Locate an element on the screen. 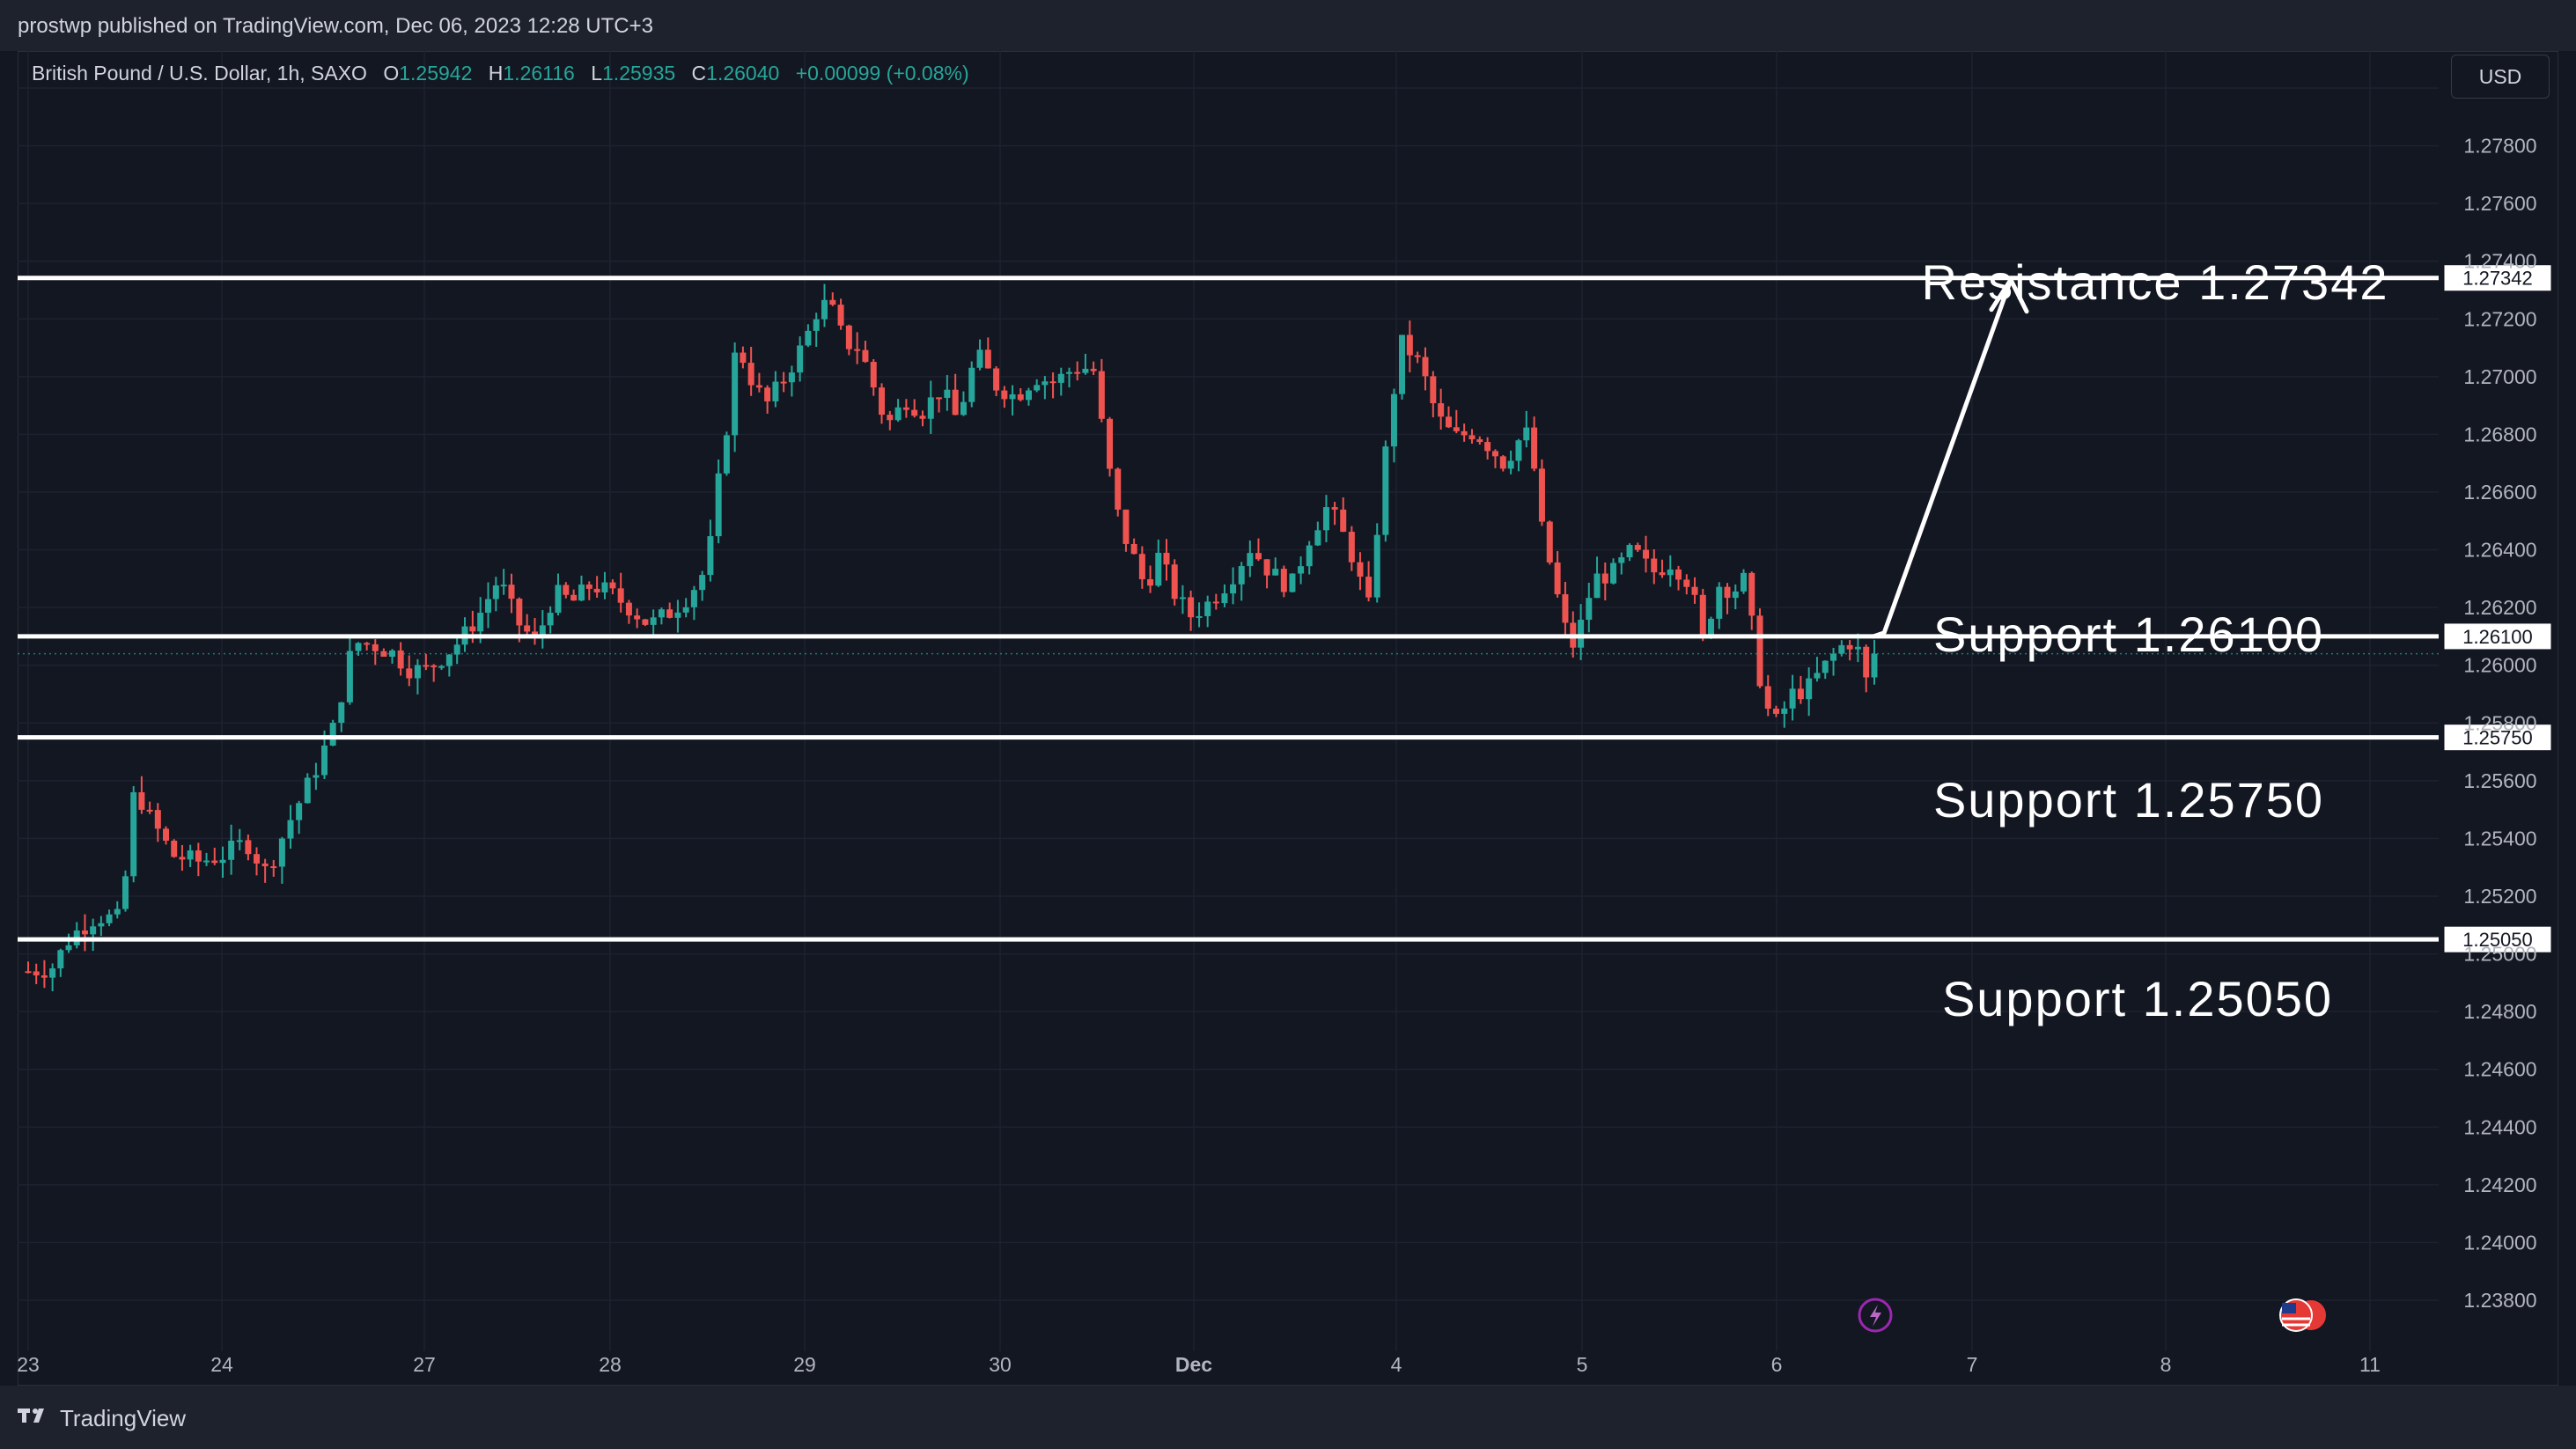 The height and width of the screenshot is (1449, 2576). level-price-tag is located at coordinates (2498, 636).